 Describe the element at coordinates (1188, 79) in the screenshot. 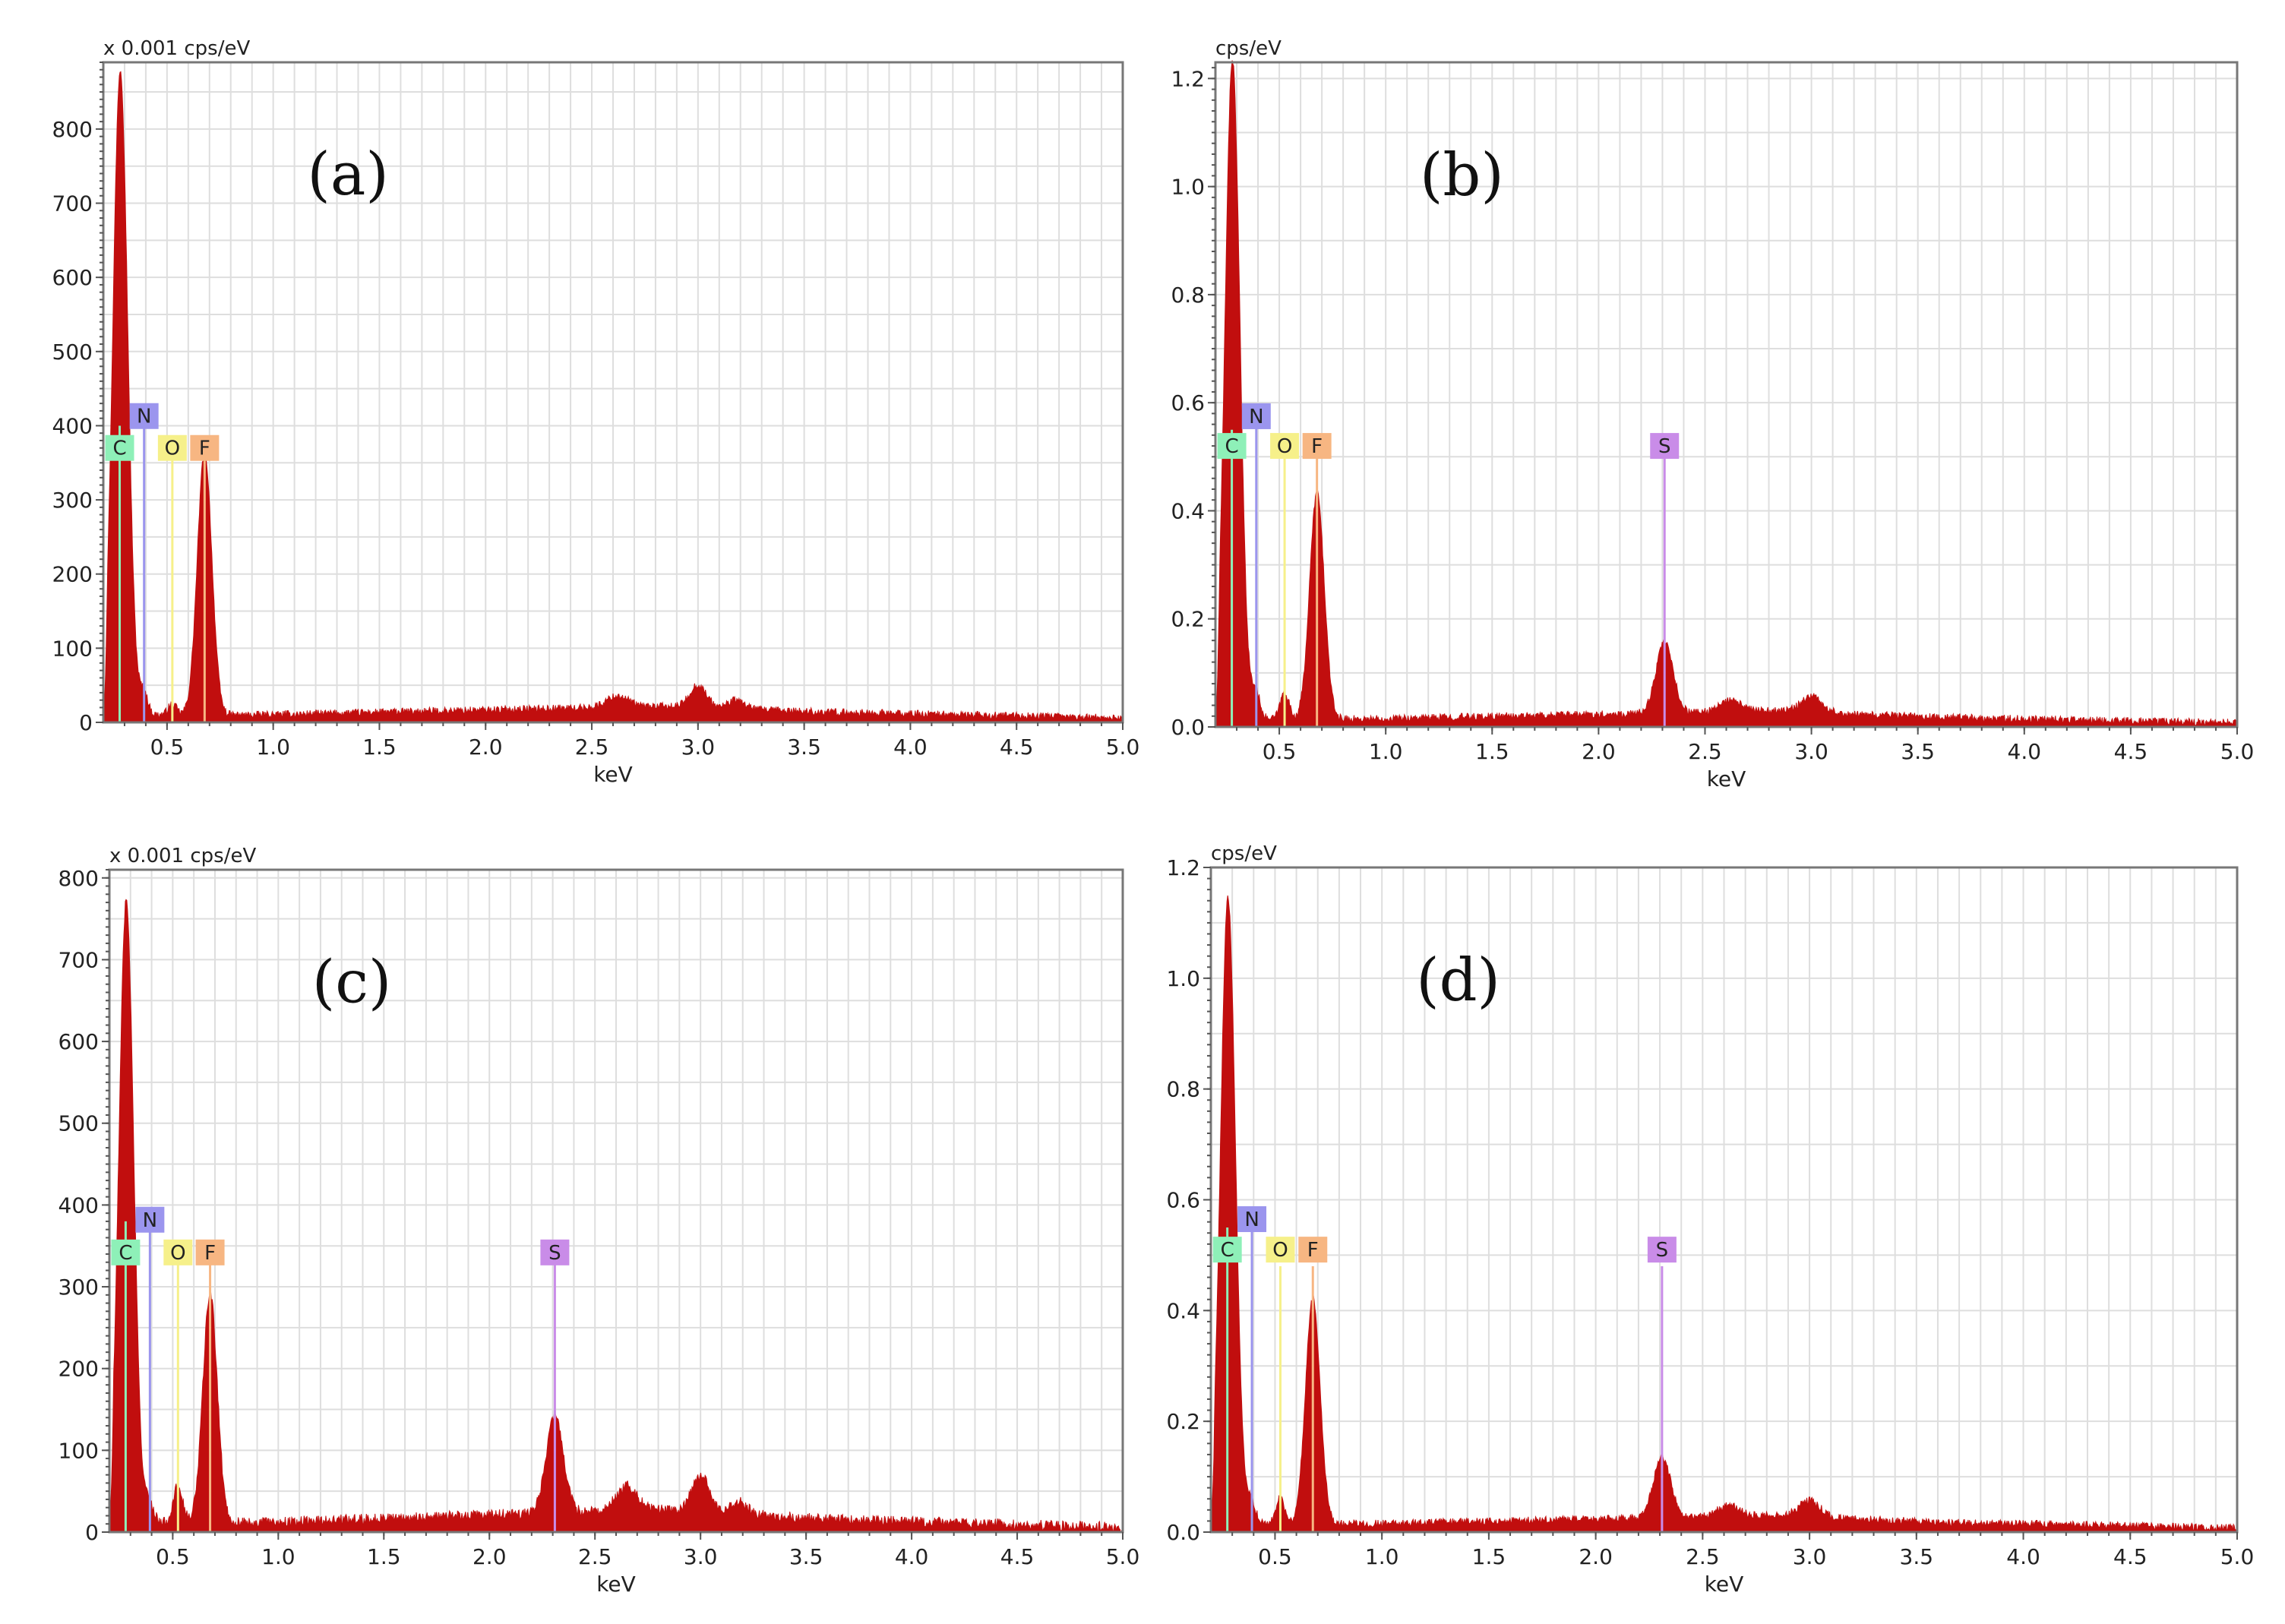

I see `y-tick-label: 1.2` at that location.